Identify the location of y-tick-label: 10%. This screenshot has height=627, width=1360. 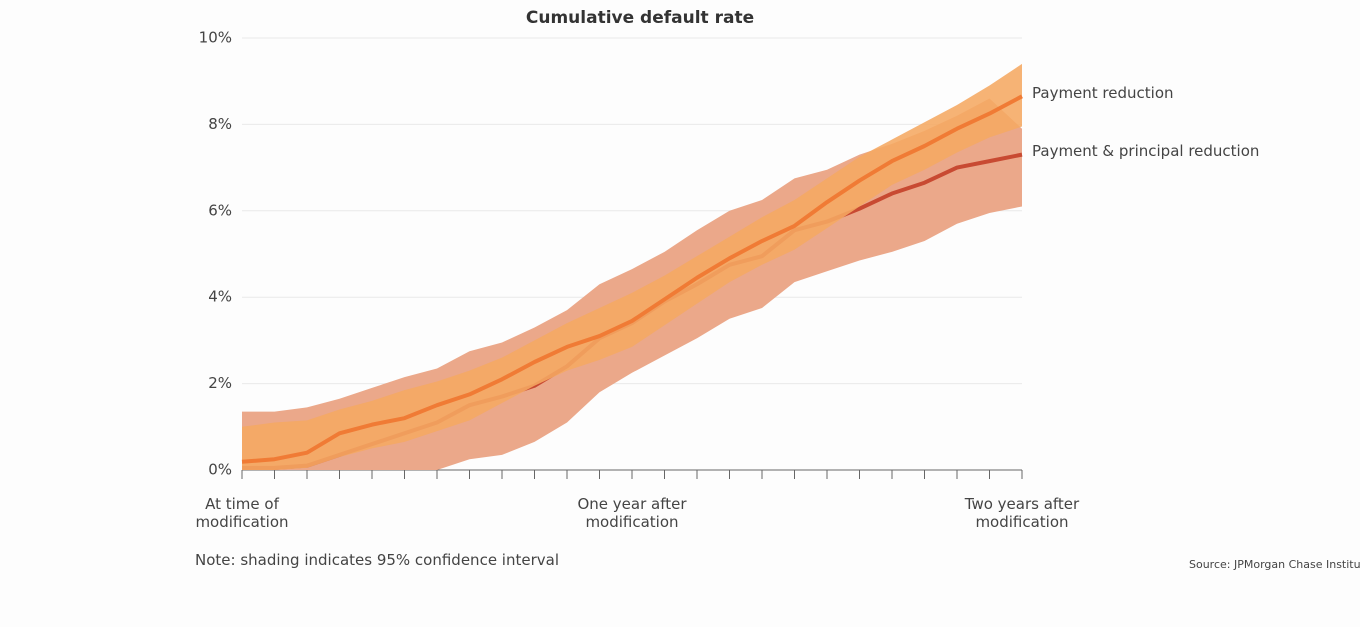
(215, 38).